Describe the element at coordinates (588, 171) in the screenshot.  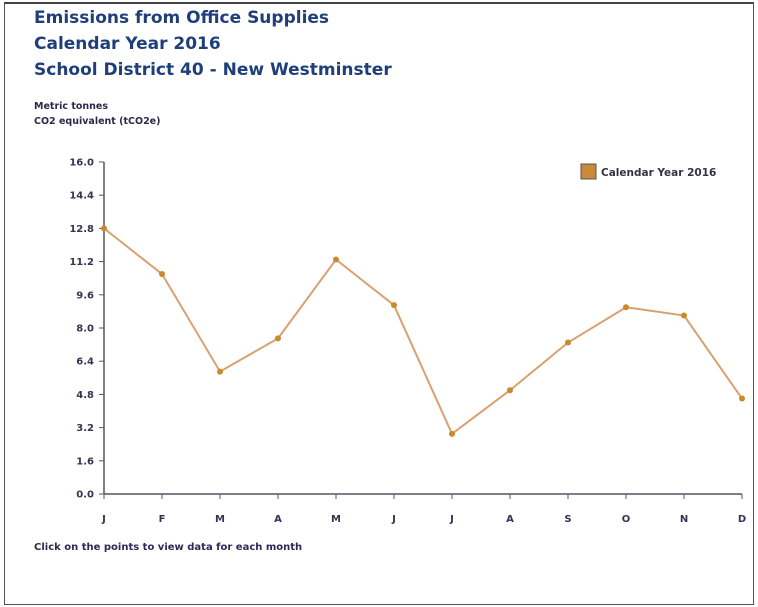
I see `legend-swatch` at that location.